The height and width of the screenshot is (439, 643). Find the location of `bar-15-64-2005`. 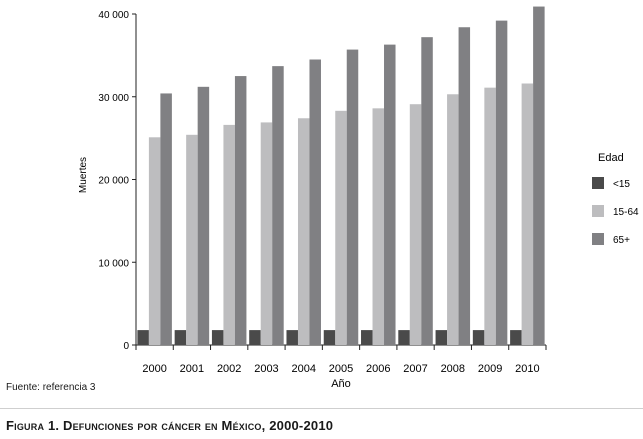

bar-15-64-2005 is located at coordinates (341, 227).